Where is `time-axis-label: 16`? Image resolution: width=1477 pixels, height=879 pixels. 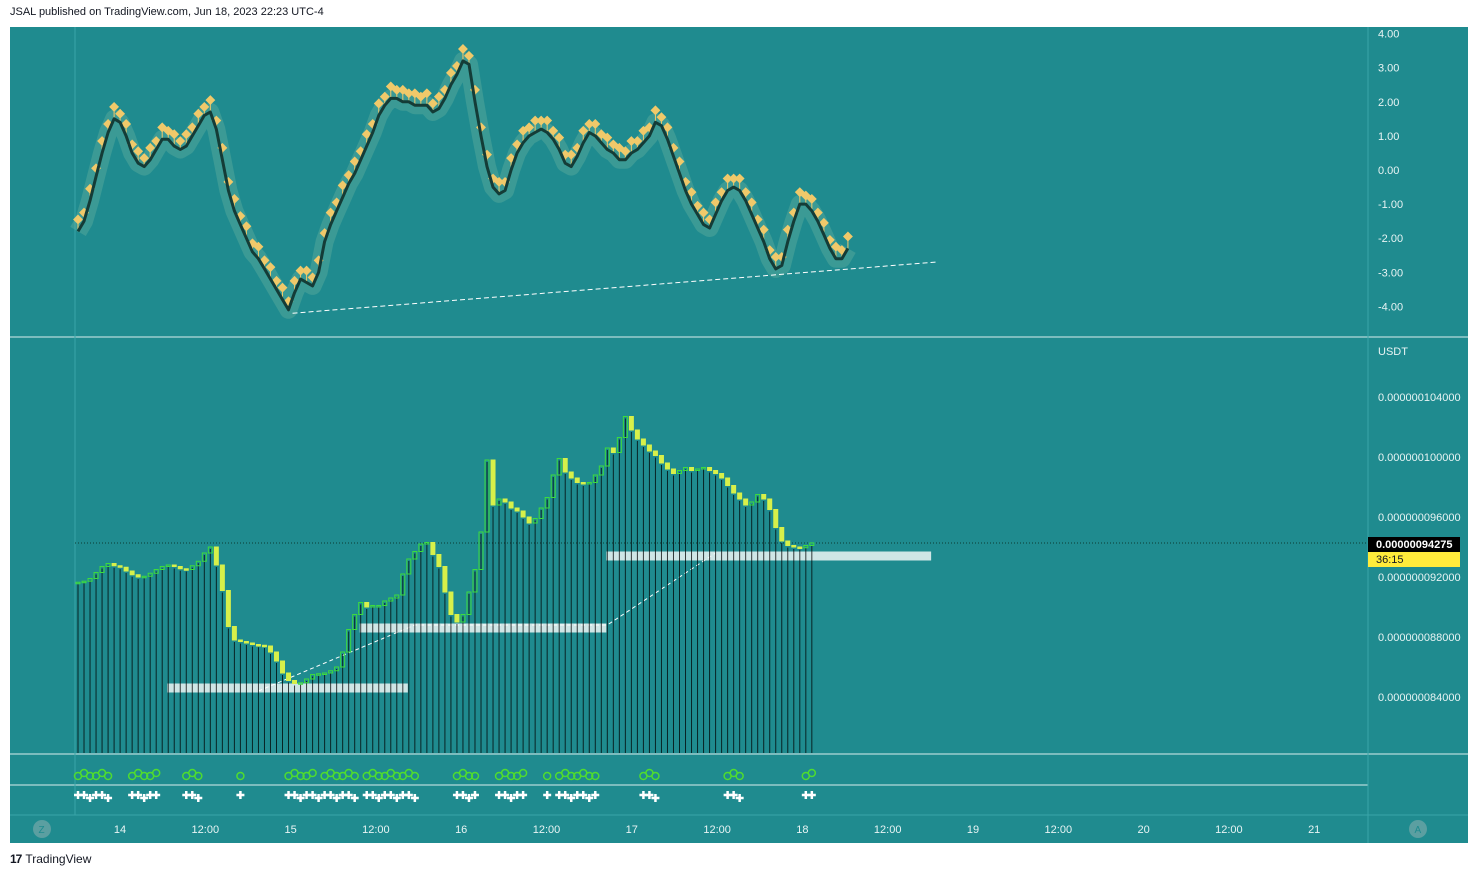 time-axis-label: 16 is located at coordinates (461, 830).